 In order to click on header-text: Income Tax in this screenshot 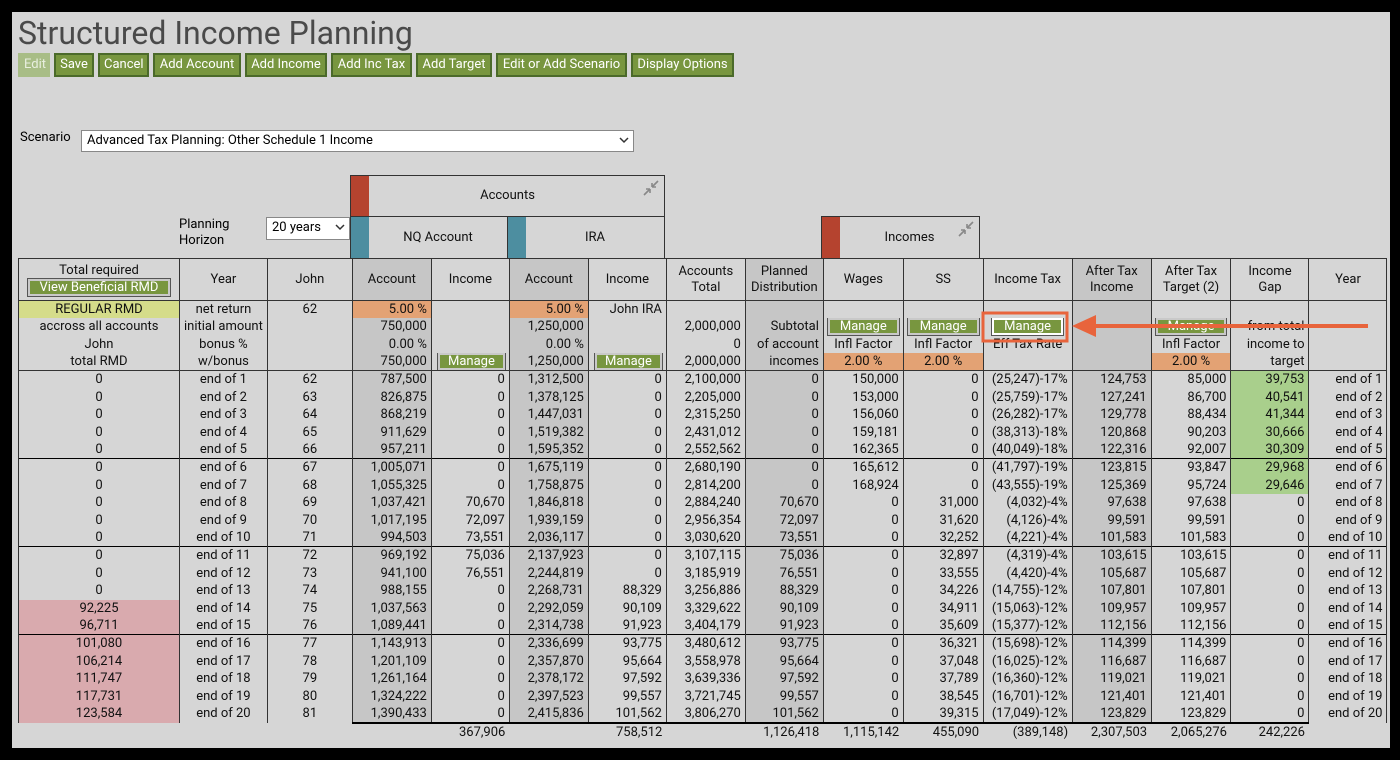, I will do `click(1027, 279)`.